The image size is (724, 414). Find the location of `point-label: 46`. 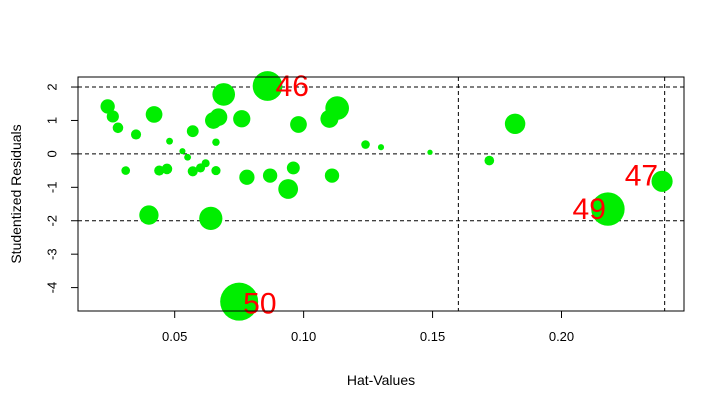

point-label: 46 is located at coordinates (292, 86).